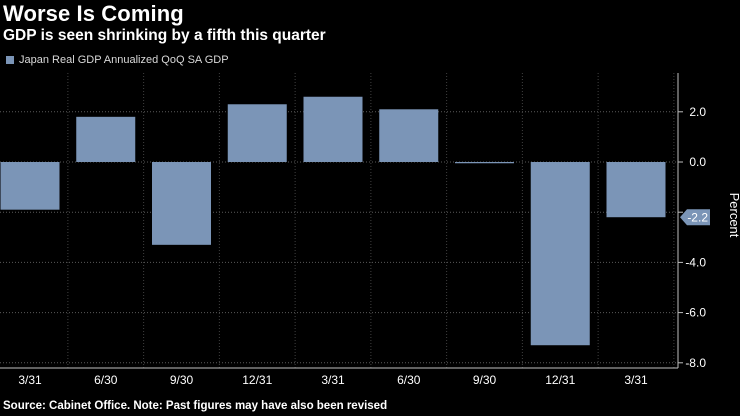 This screenshot has width=740, height=416. What do you see at coordinates (10, 60) in the screenshot?
I see `legend-swatch` at bounding box center [10, 60].